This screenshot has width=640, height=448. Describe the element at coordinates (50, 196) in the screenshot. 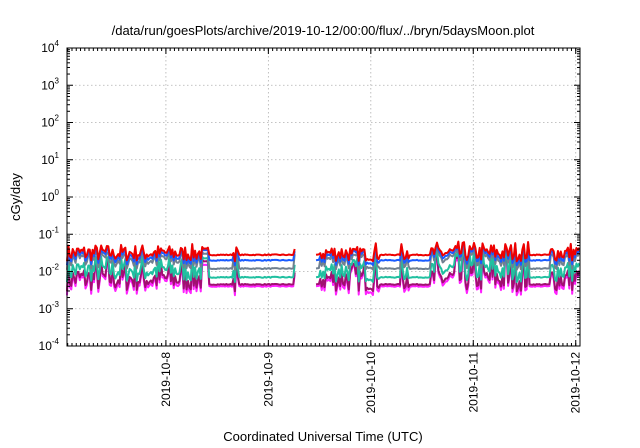

I see `y-tick-label: 10⁰` at that location.